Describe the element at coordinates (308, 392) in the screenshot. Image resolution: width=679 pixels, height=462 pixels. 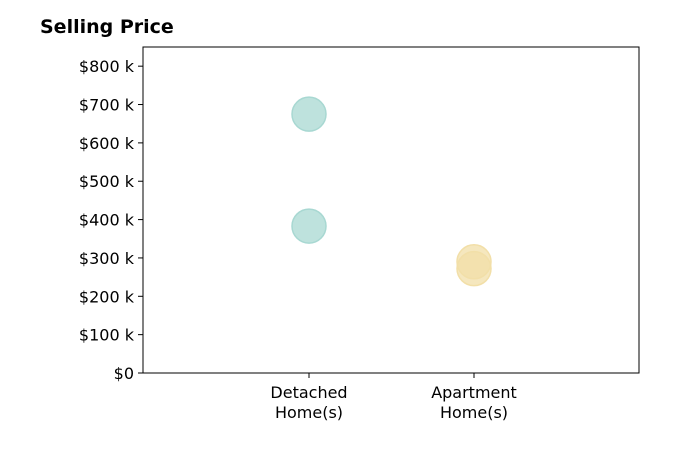
I see `x-tick-label: Detached` at that location.